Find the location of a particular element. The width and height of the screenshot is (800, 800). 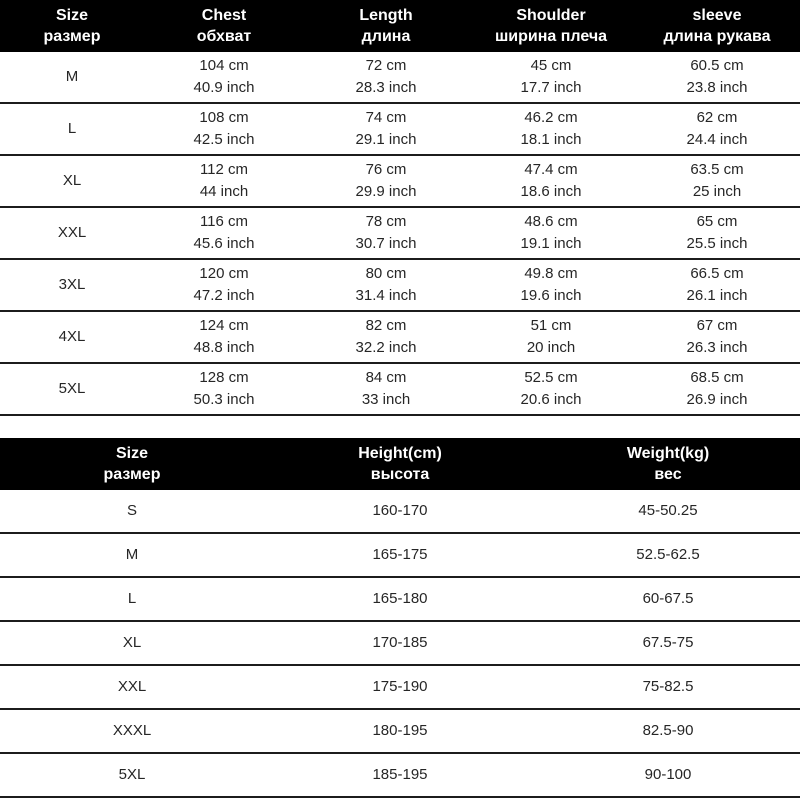

header-label-ru: размер is located at coordinates (132, 474).